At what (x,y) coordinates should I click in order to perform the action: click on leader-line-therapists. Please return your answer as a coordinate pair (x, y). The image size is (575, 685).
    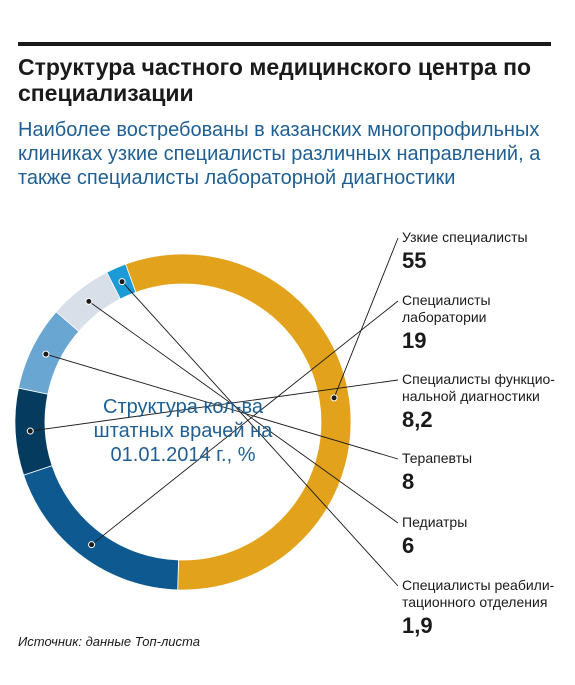
    Looking at the image, I should click on (222, 406).